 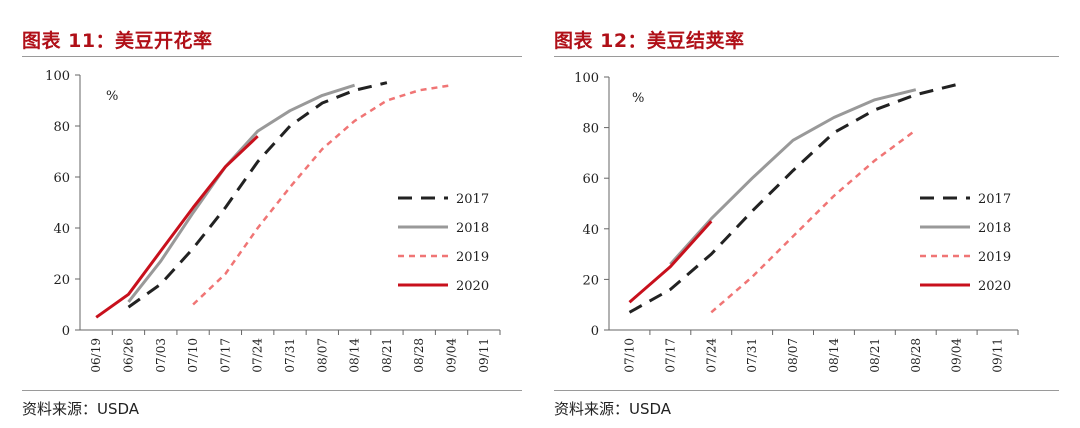 What do you see at coordinates (649, 41) in the screenshot?
I see `chart-title: 图表 12：美豆结荚率` at bounding box center [649, 41].